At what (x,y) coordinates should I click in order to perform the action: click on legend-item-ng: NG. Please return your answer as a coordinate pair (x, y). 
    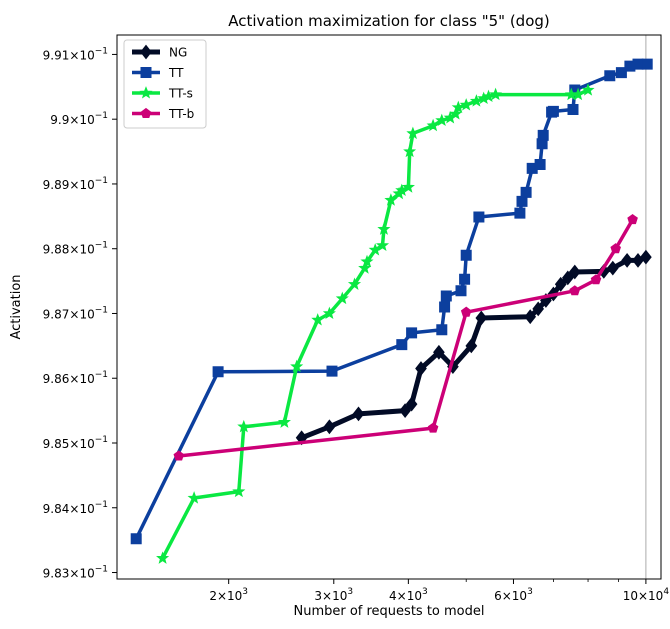
    Looking at the image, I should click on (159, 52).